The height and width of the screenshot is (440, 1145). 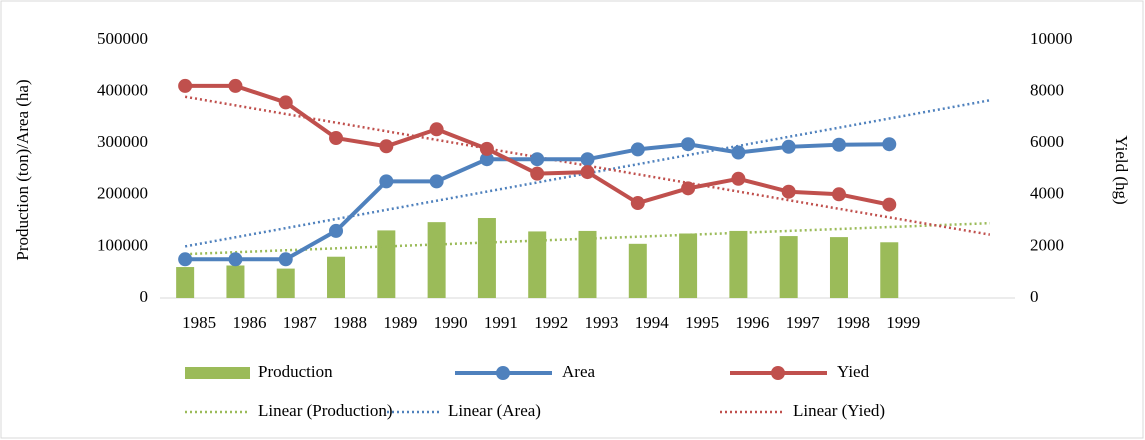 I want to click on x-tick-label: 1995, so click(x=702, y=322).